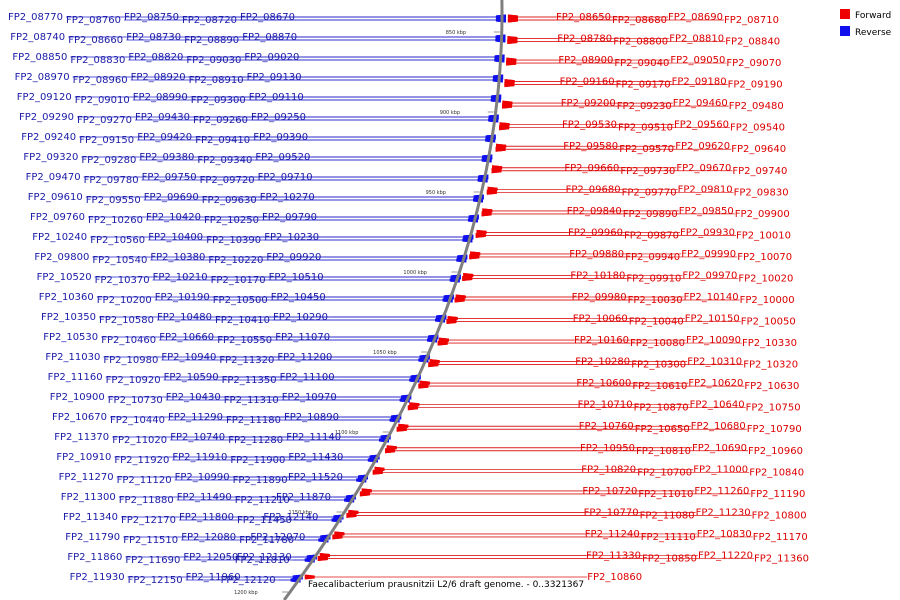  Describe the element at coordinates (644, 106) in the screenshot. I see `gene-label-fp2-09230: FP2_09230` at that location.